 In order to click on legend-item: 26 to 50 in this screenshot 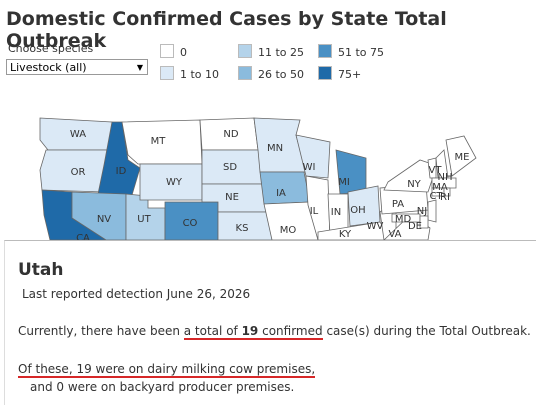, I will do `click(271, 73)`.